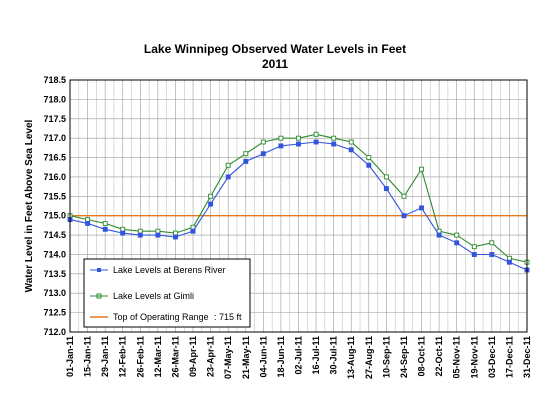 Image resolution: width=550 pixels, height=413 pixels. What do you see at coordinates (54, 313) in the screenshot?
I see `y-tick-label: 712.5` at bounding box center [54, 313].